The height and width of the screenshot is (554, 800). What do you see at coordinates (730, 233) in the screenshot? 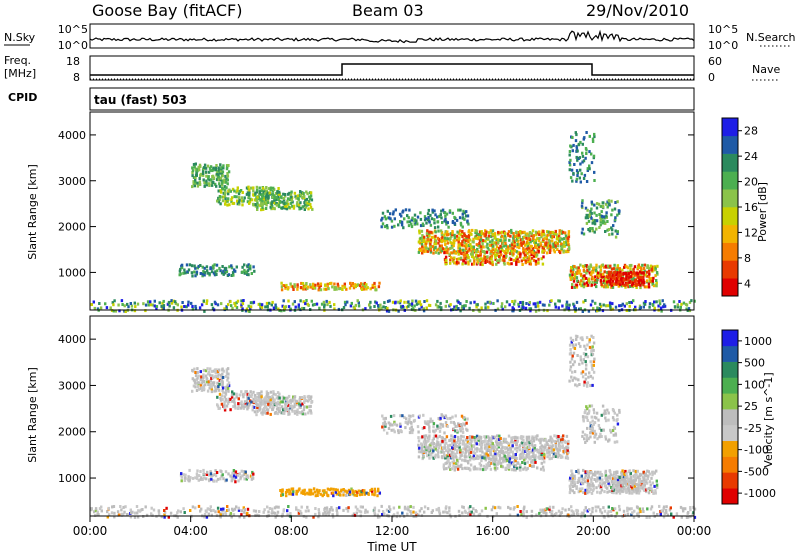
I see `colorbar-swatch` at bounding box center [730, 233].